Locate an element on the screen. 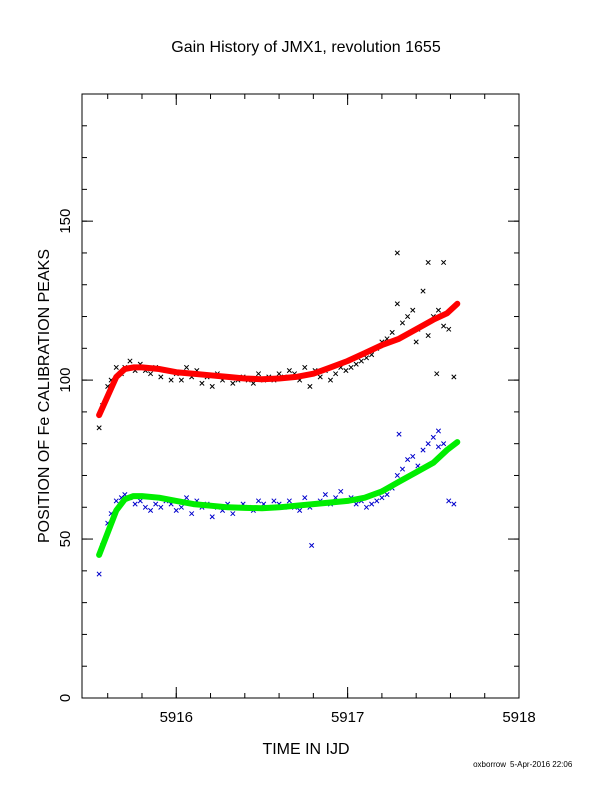 This screenshot has height=792, width=612. x-axis-label: TIME IN IJD is located at coordinates (305, 749).